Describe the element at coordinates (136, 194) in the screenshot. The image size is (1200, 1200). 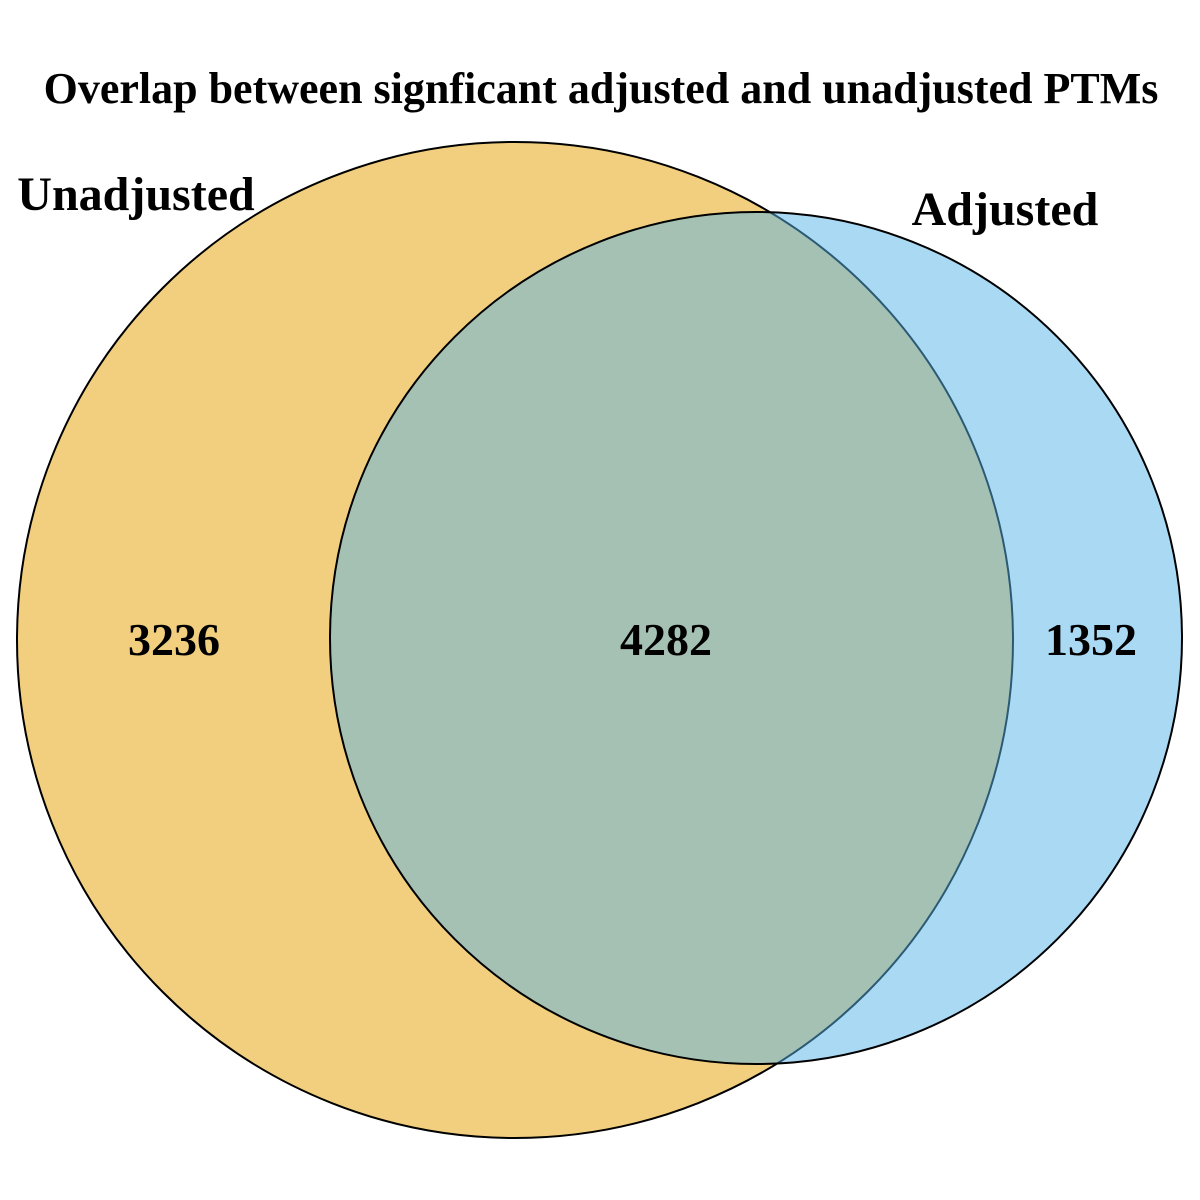
I see `unadjusted-set-label: Unadjusted` at that location.